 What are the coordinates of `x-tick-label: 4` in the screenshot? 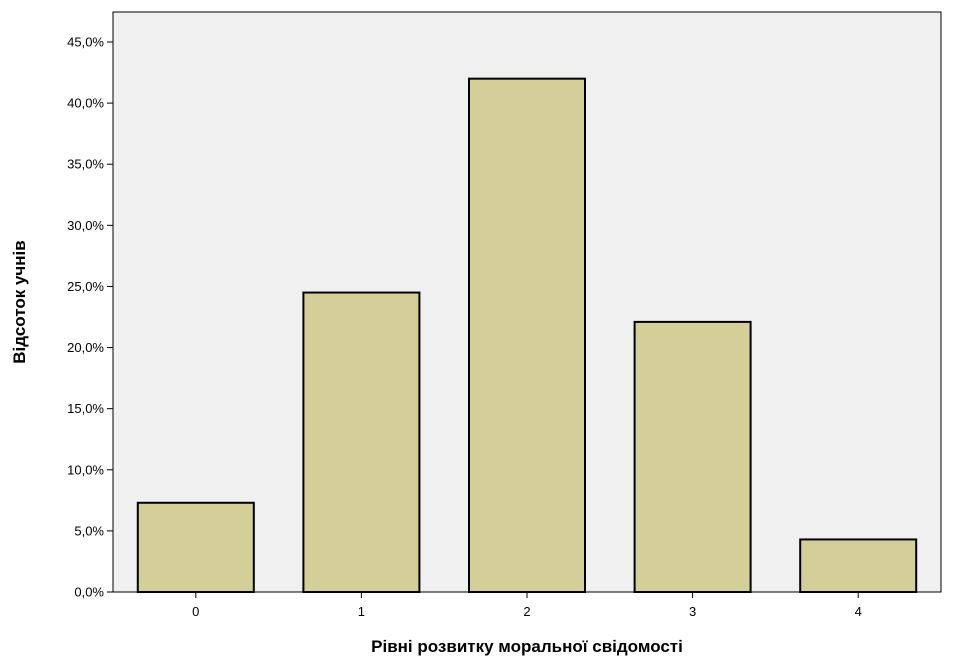 It's located at (858, 611).